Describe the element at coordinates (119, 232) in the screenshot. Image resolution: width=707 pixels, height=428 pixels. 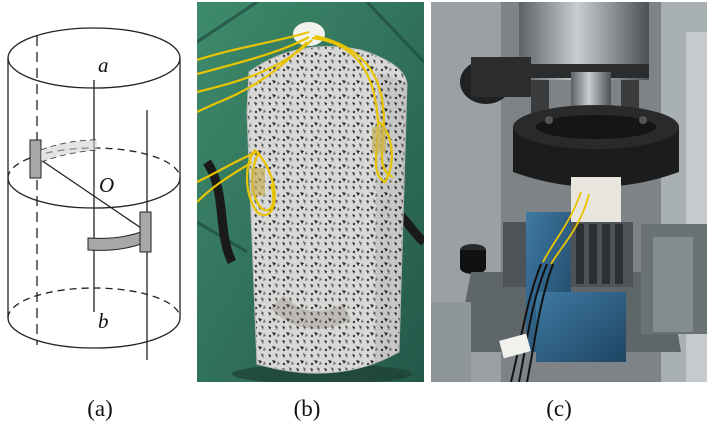
I see `lower-strain-gauge` at that location.